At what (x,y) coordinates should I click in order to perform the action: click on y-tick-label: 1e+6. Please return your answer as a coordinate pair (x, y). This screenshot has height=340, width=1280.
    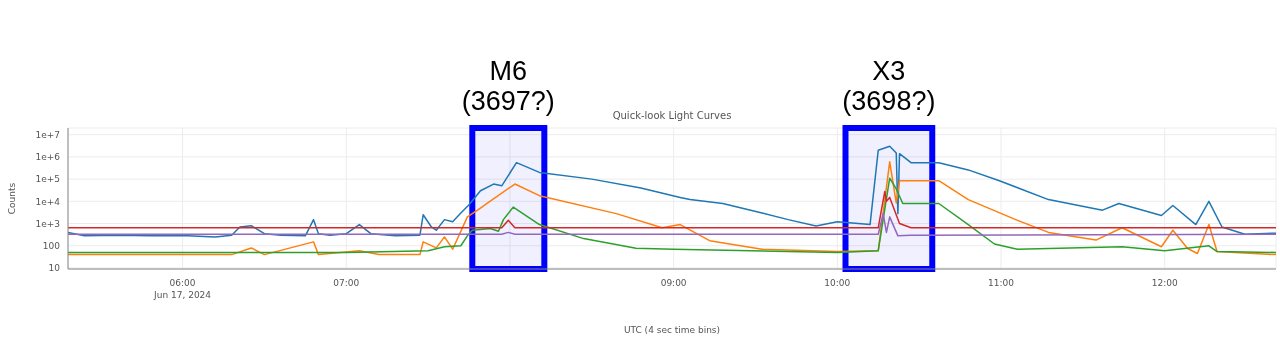
    Looking at the image, I should click on (48, 157).